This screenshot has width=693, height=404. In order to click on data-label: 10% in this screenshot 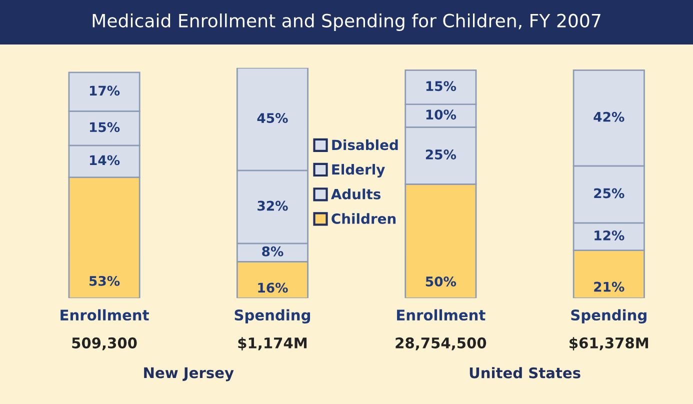, I will do `click(441, 115)`.